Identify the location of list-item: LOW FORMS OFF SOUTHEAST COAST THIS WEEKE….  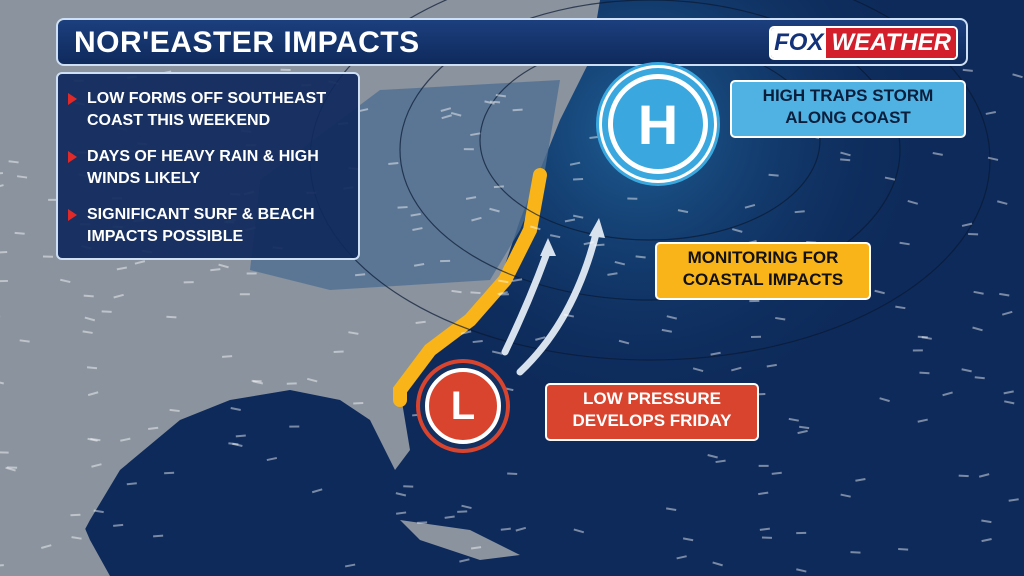
(208, 110).